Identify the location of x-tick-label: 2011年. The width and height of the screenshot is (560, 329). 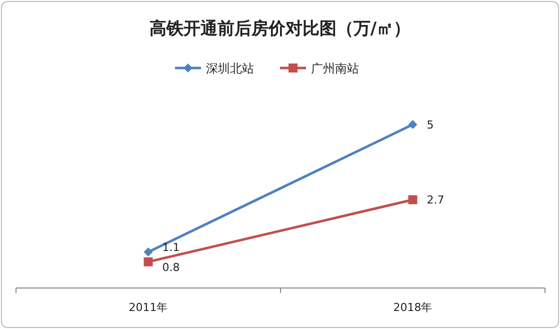
(148, 307).